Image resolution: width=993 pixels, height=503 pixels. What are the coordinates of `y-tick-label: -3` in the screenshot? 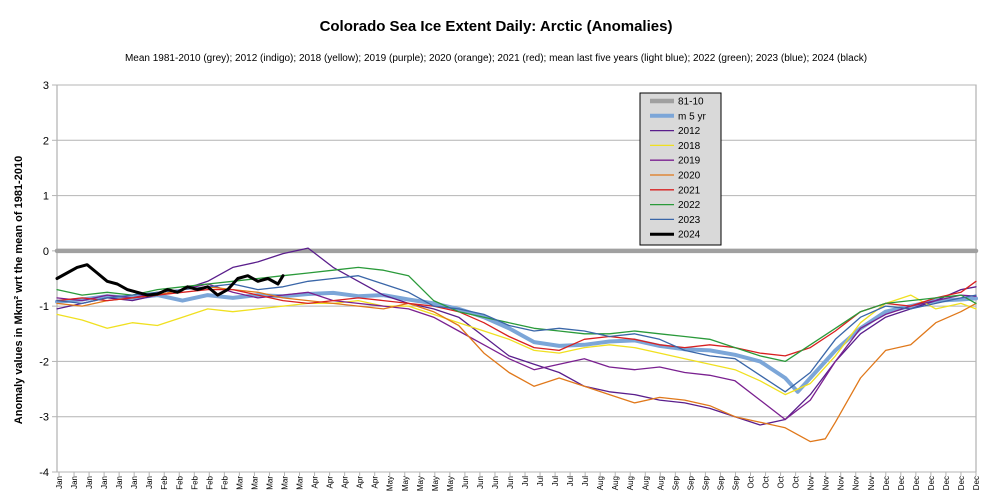 It's located at (44, 418).